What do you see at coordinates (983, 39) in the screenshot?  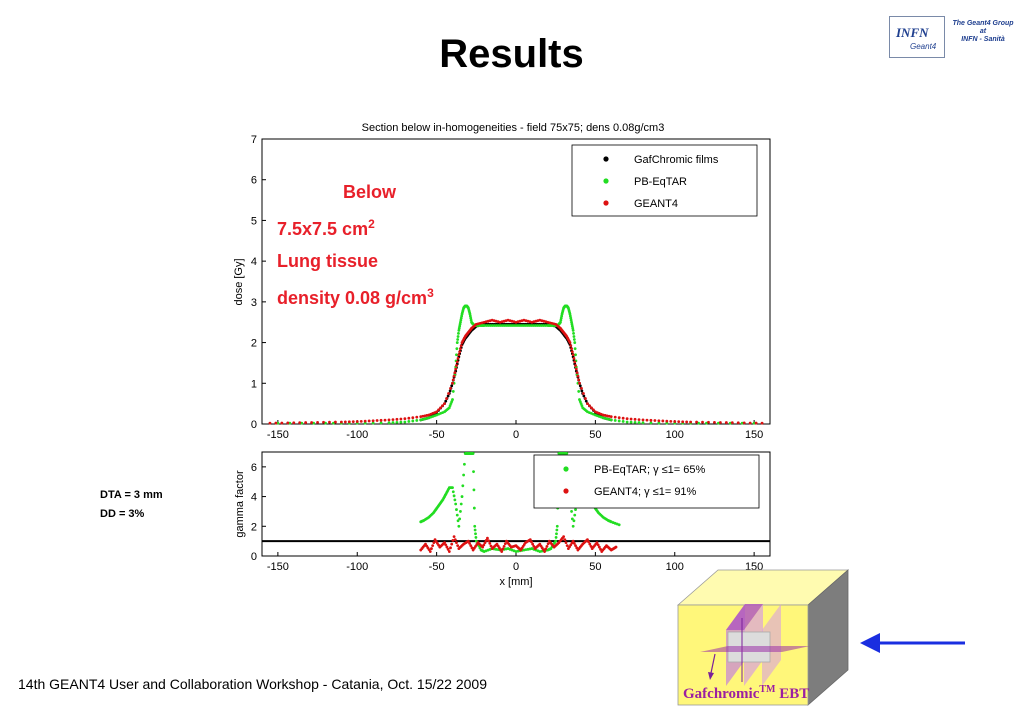 I see `logo-caption-line: INFN - Sanità` at bounding box center [983, 39].